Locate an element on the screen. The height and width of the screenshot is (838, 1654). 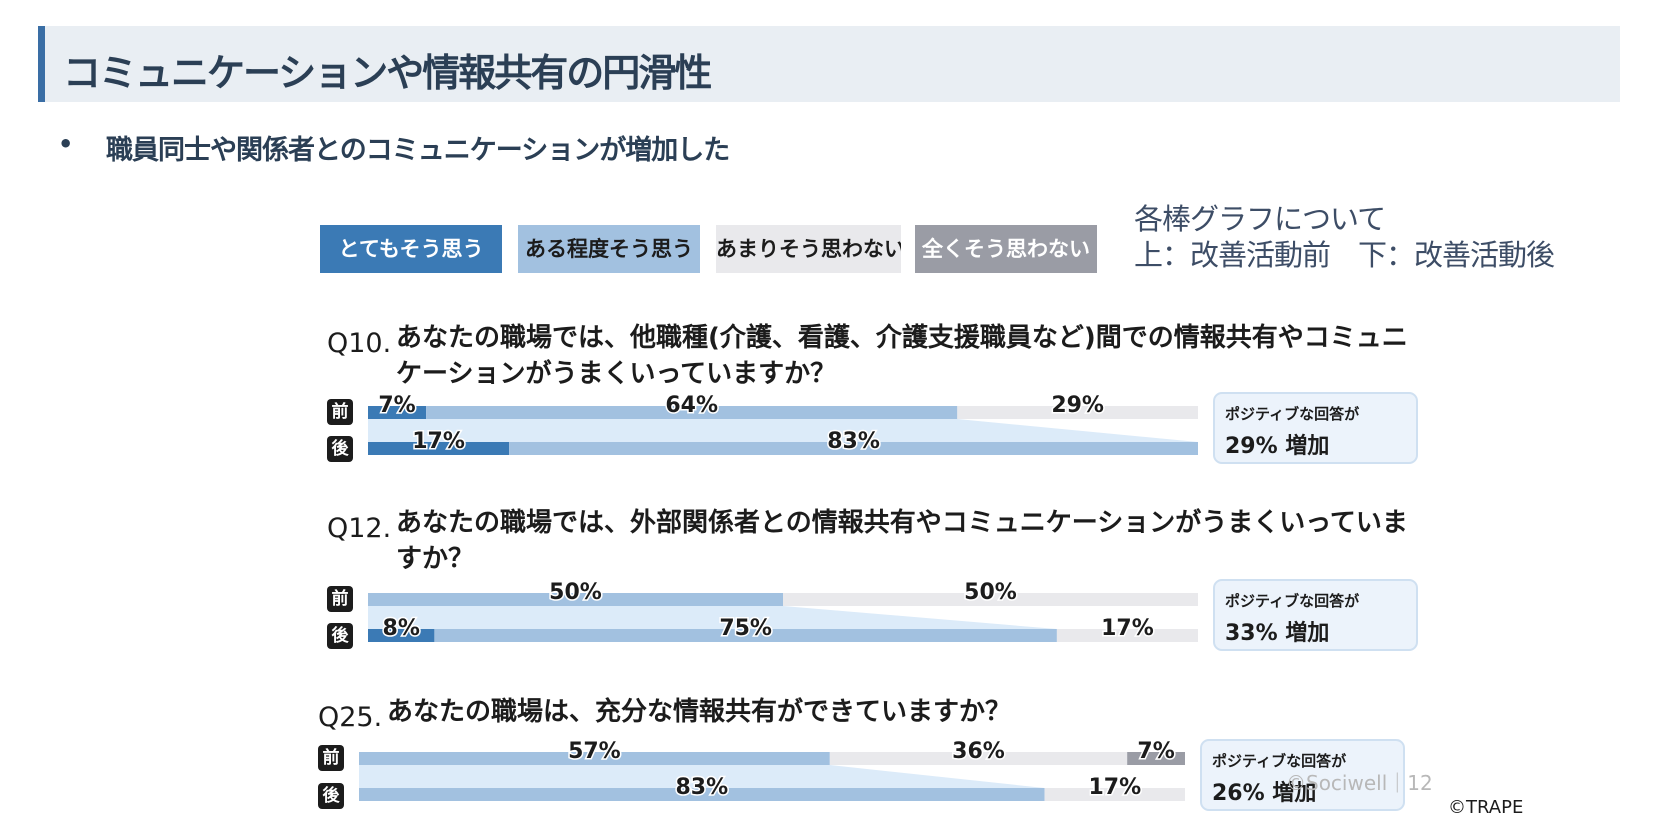
question-bar-chart: 57% 36% 7% 83% 17% is located at coordinates (772, 770).